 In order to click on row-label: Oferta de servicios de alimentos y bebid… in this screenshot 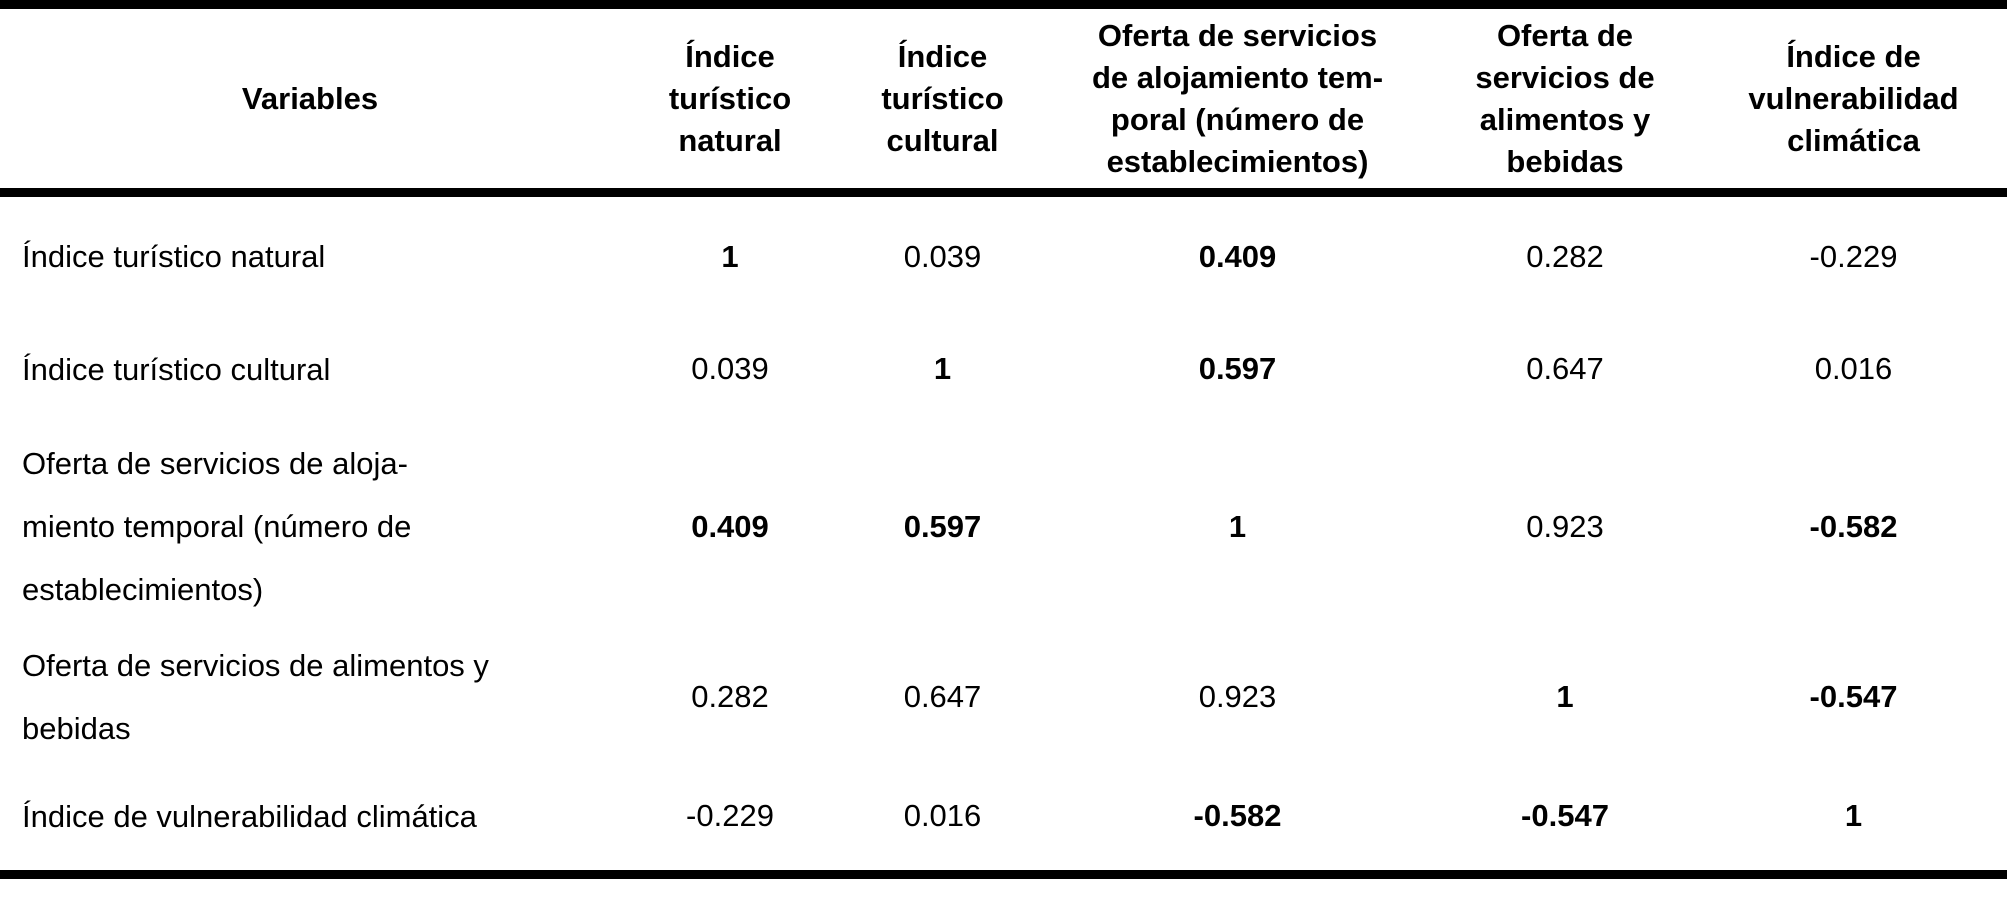, I will do `click(255, 697)`.